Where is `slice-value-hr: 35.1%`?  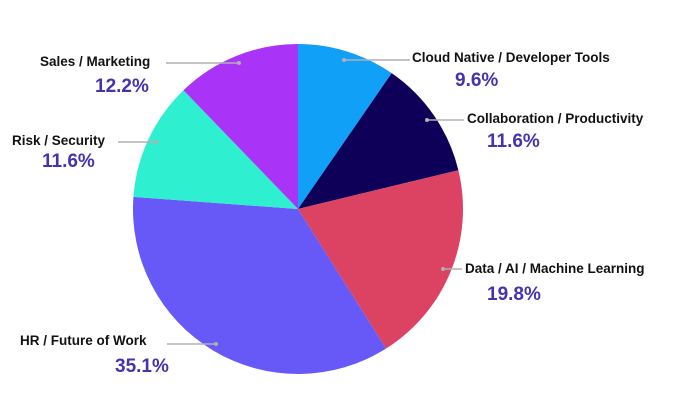 slice-value-hr: 35.1% is located at coordinates (142, 366).